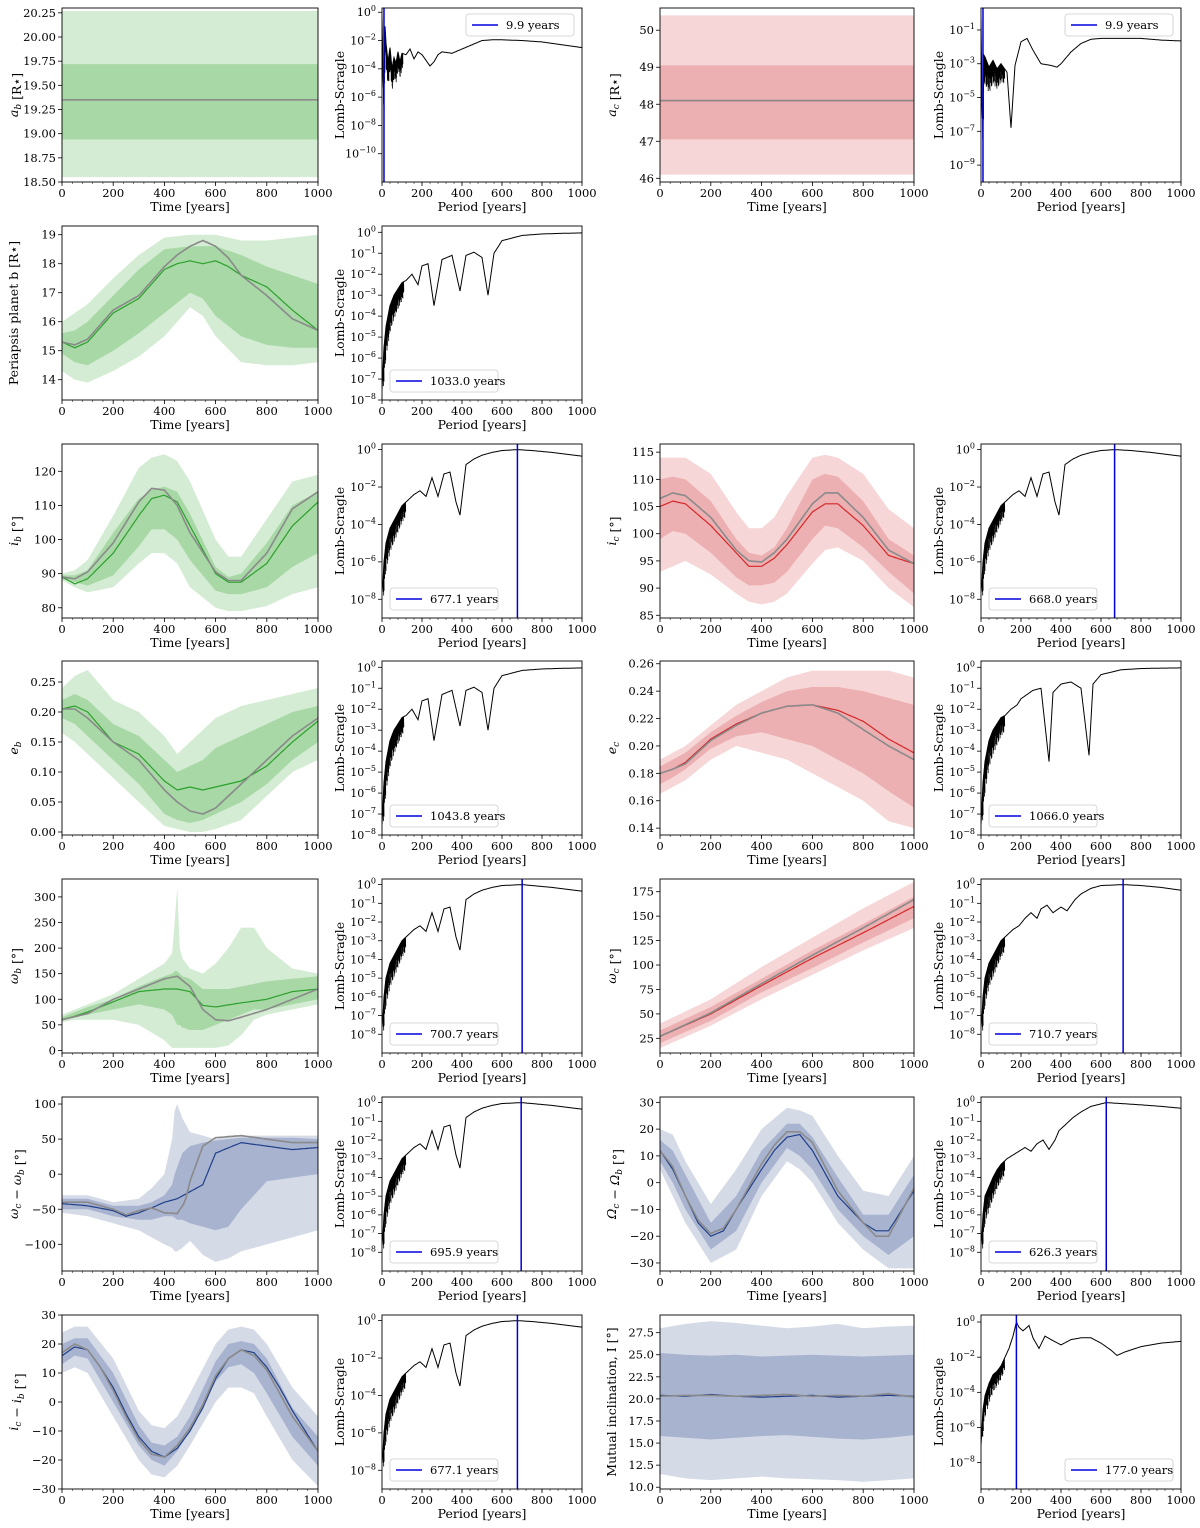  I want to click on y-tick-label: 0.22, so click(641, 719).